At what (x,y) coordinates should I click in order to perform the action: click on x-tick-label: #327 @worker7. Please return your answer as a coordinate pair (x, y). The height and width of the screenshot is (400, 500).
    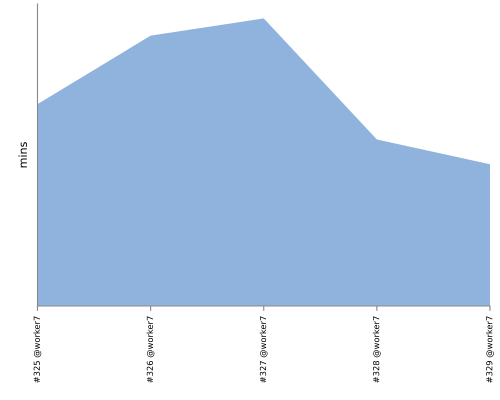
    Looking at the image, I should click on (264, 349).